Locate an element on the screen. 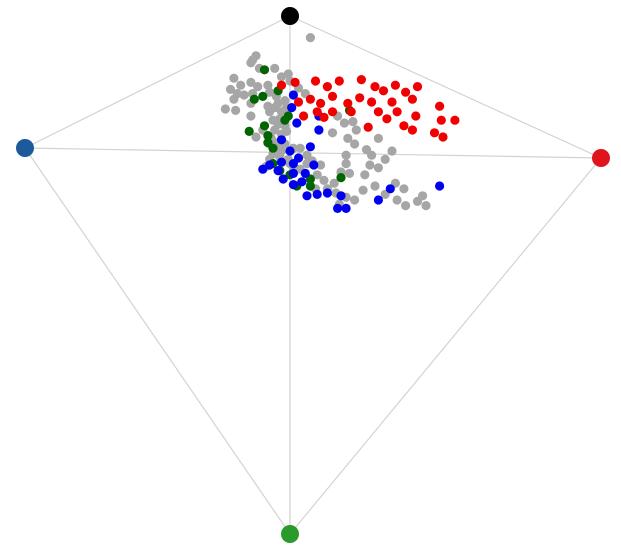 This screenshot has height=548, width=621. edge-top-right is located at coordinates (445, 87).